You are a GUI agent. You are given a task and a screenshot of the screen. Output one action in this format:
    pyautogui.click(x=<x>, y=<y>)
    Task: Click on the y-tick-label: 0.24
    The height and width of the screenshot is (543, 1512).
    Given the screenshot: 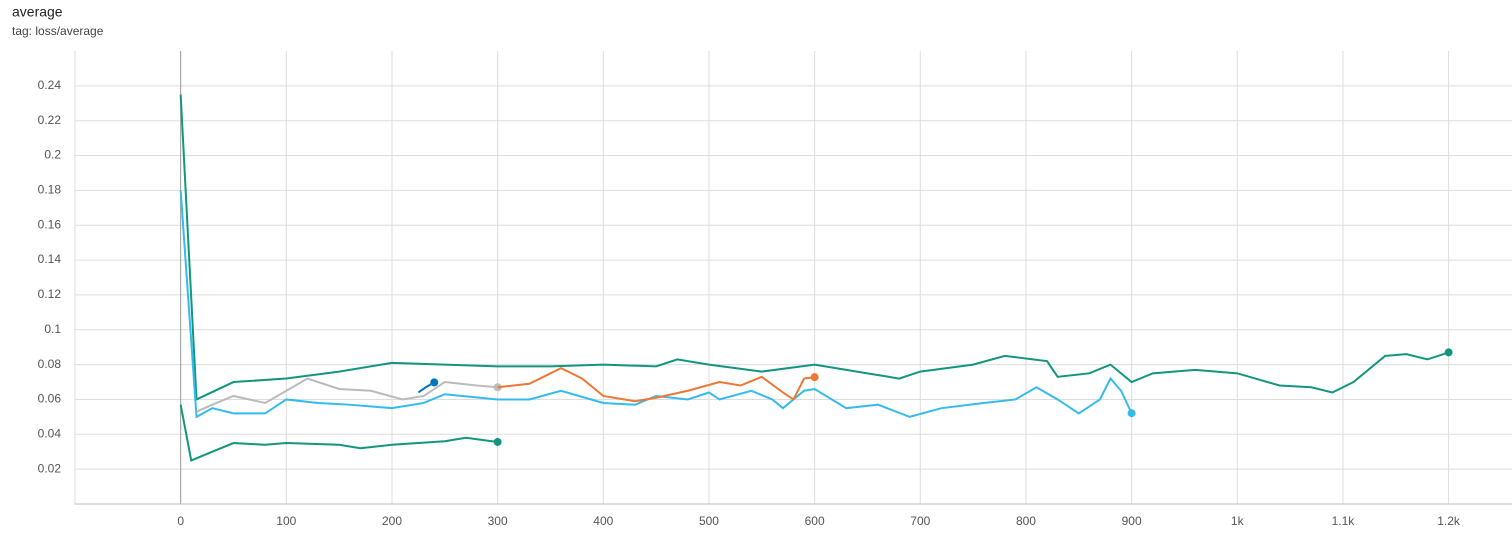 What is the action you would take?
    pyautogui.click(x=50, y=85)
    